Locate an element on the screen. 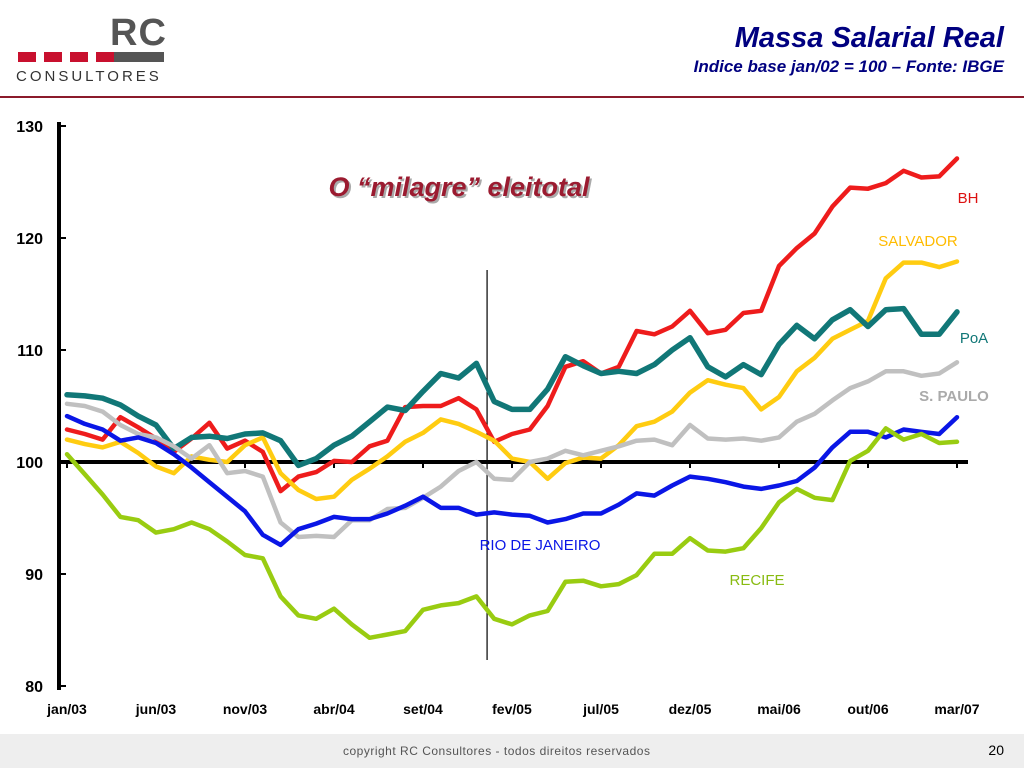 The height and width of the screenshot is (768, 1024). footer-bar is located at coordinates (512, 751).